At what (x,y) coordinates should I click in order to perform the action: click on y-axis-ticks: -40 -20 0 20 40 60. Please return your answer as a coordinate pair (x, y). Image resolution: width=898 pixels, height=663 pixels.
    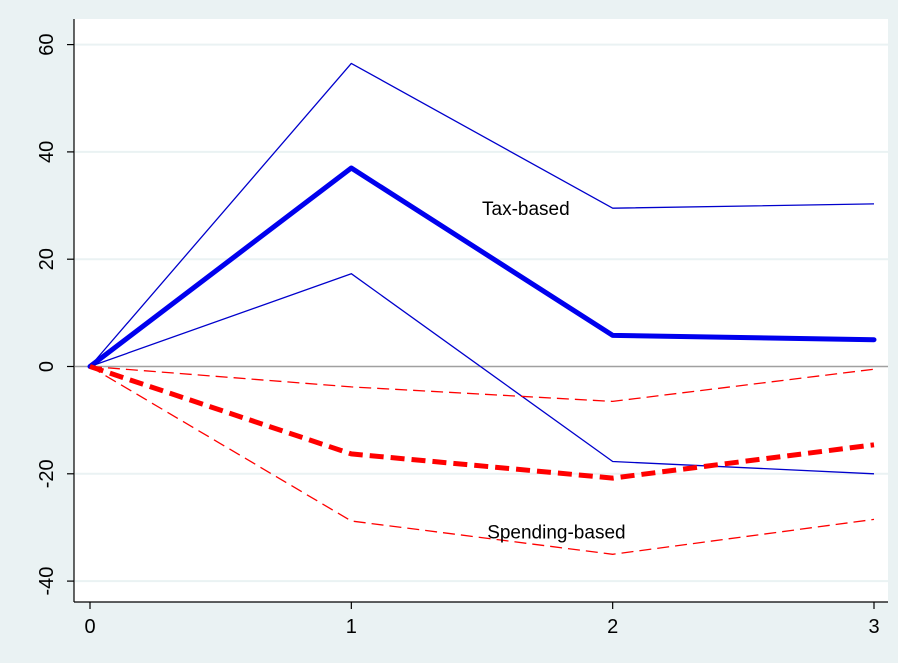
    Looking at the image, I should click on (55, 314).